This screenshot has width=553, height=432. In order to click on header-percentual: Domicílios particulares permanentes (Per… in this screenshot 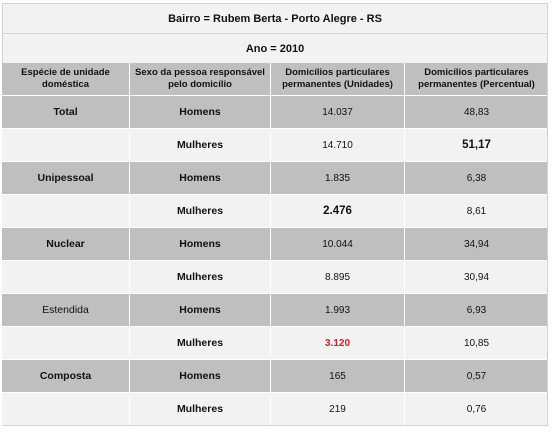, I will do `click(477, 79)`.